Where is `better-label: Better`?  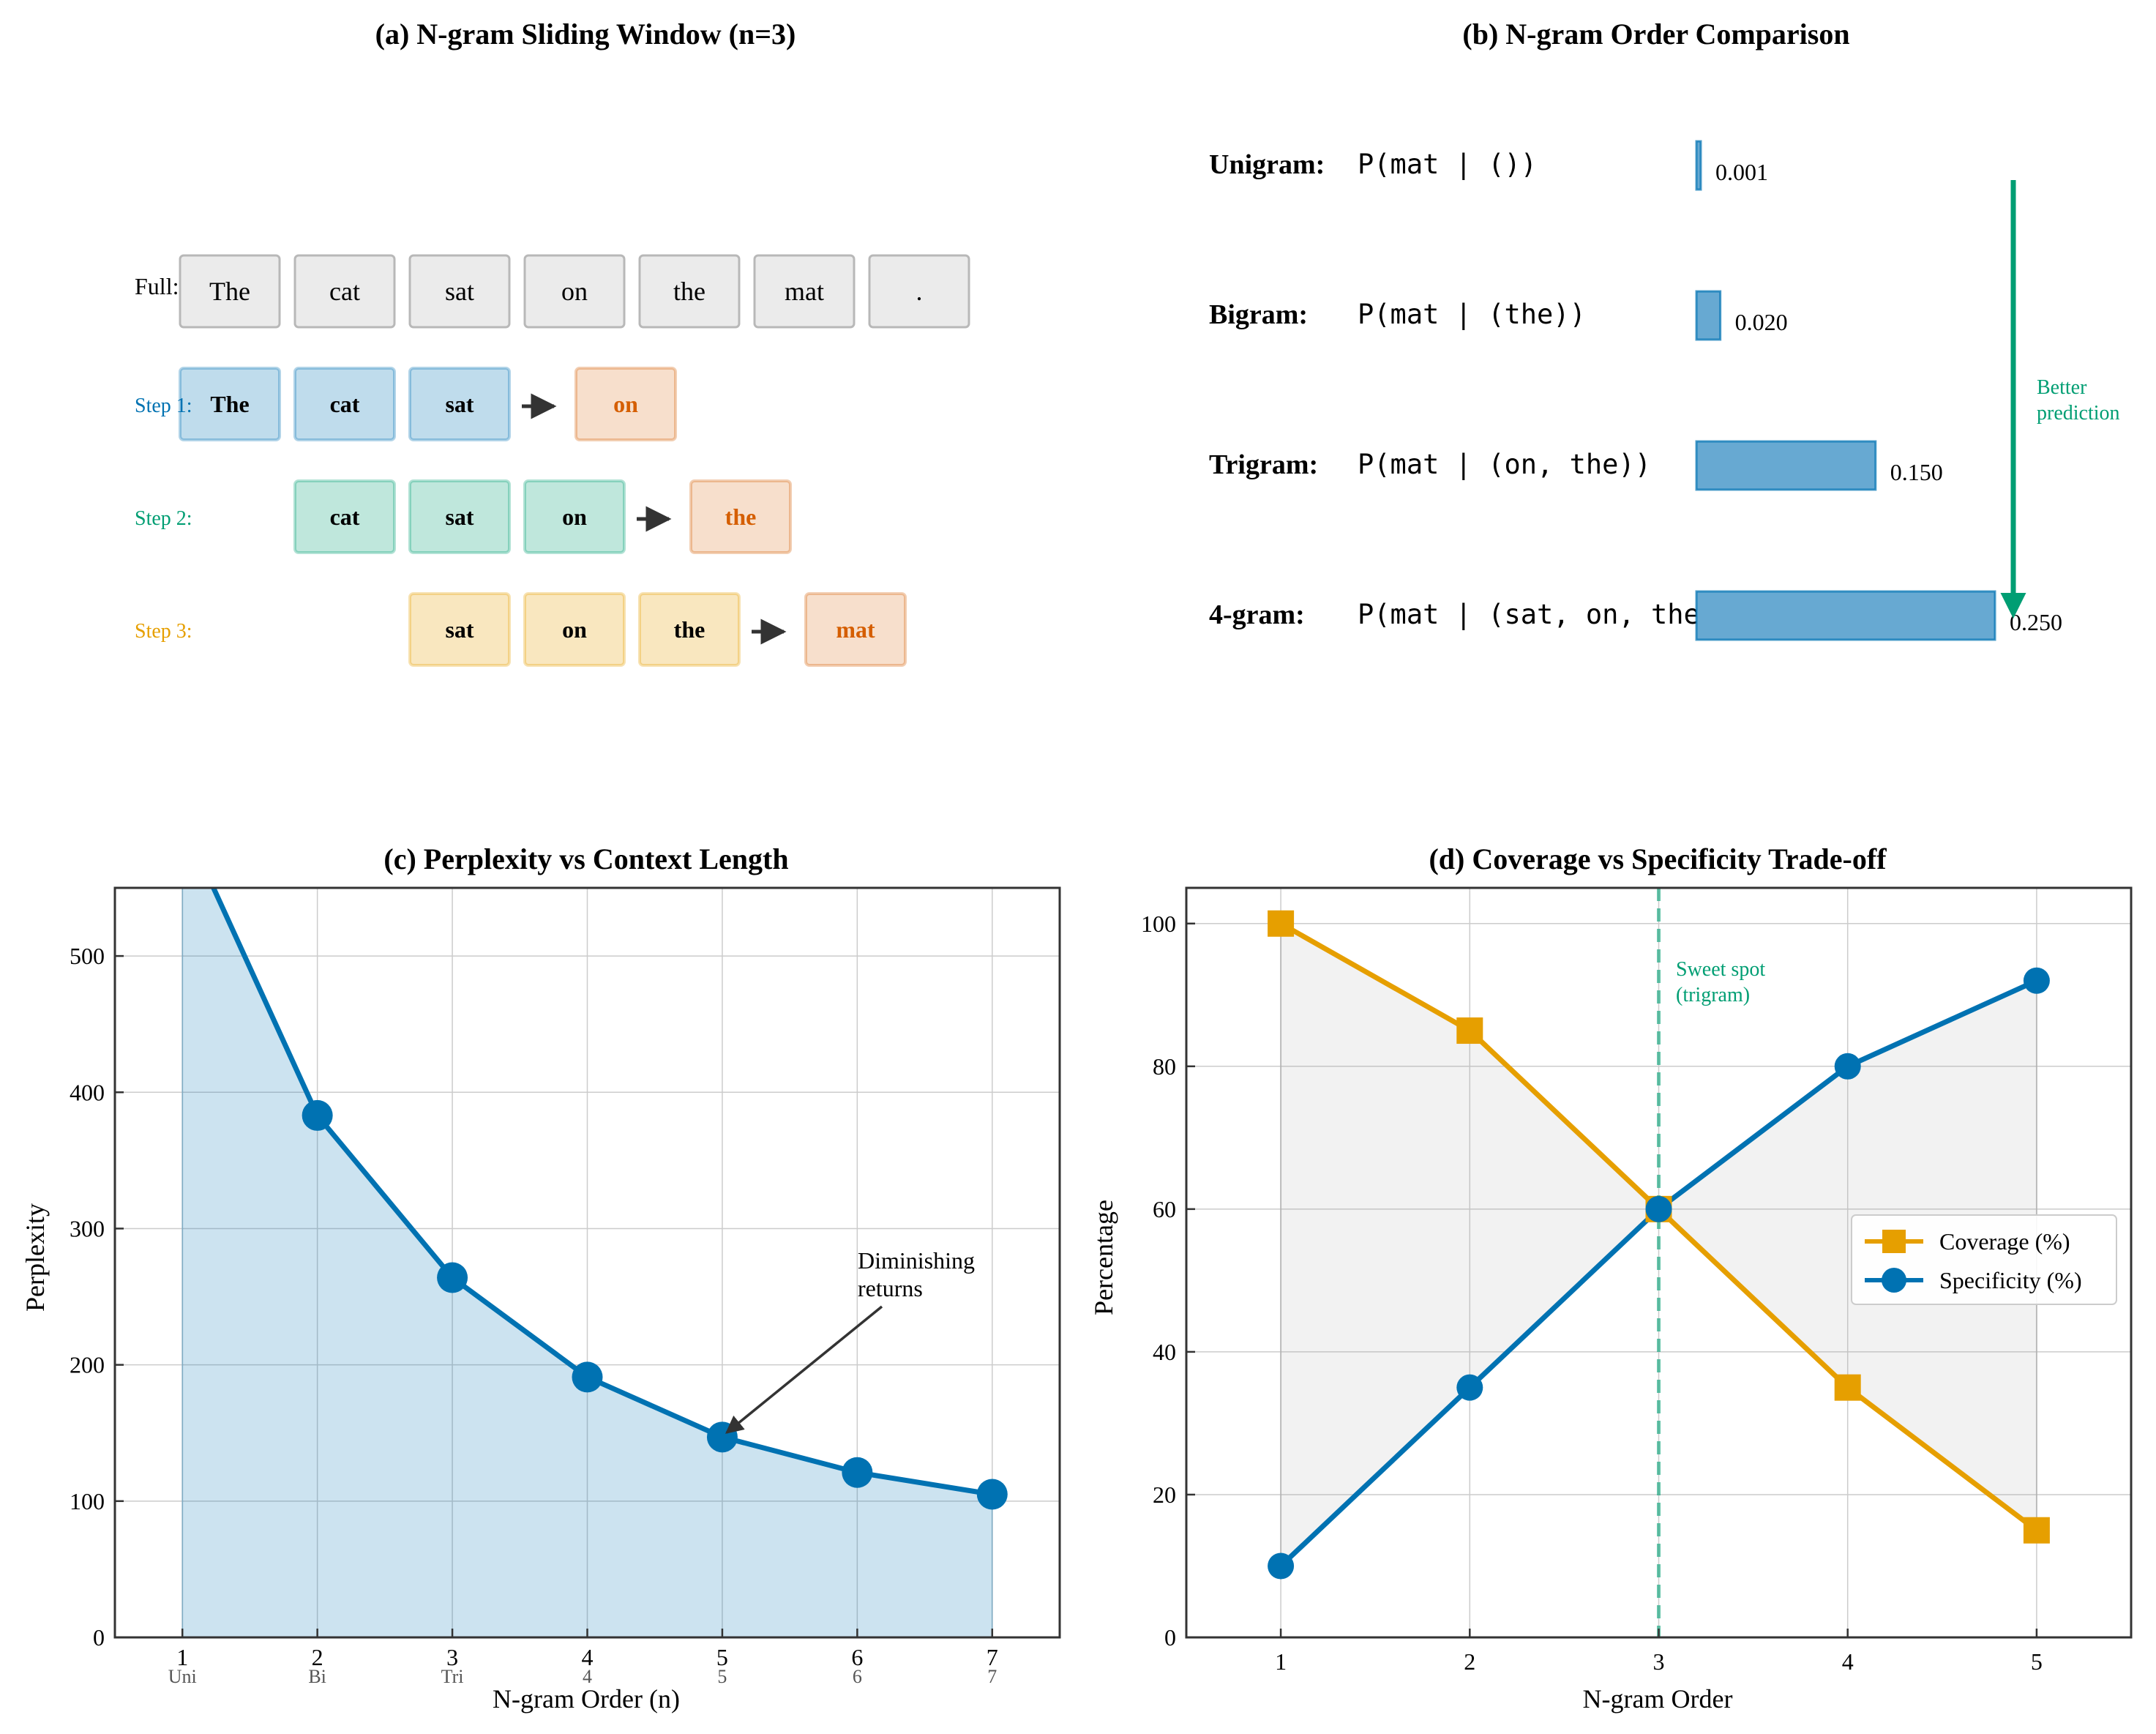
better-label: Better is located at coordinates (2062, 387).